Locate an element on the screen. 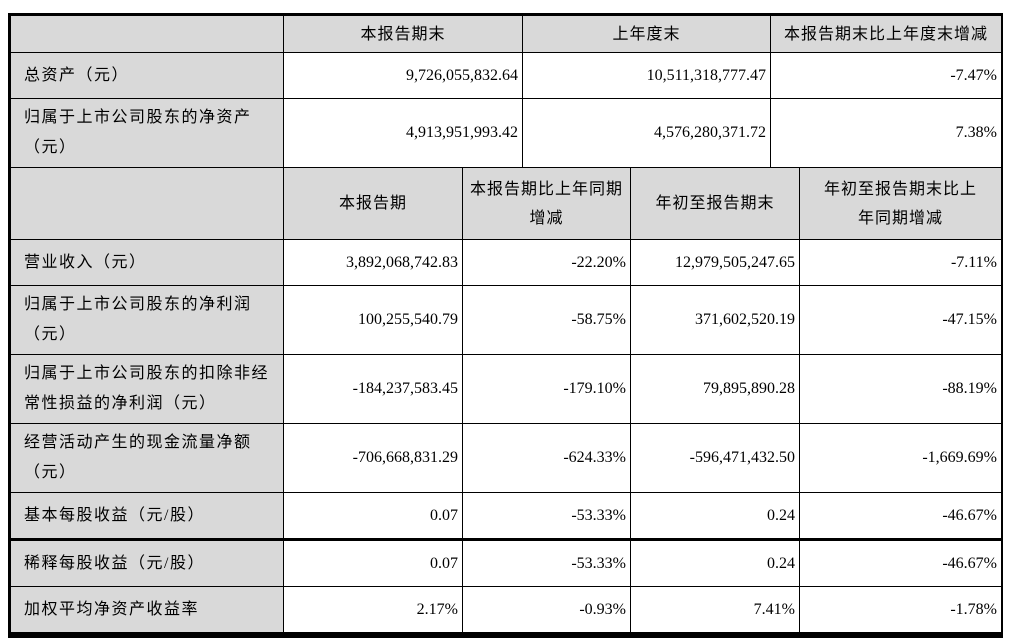  cell-value: 79,895,890.28 is located at coordinates (715, 389).